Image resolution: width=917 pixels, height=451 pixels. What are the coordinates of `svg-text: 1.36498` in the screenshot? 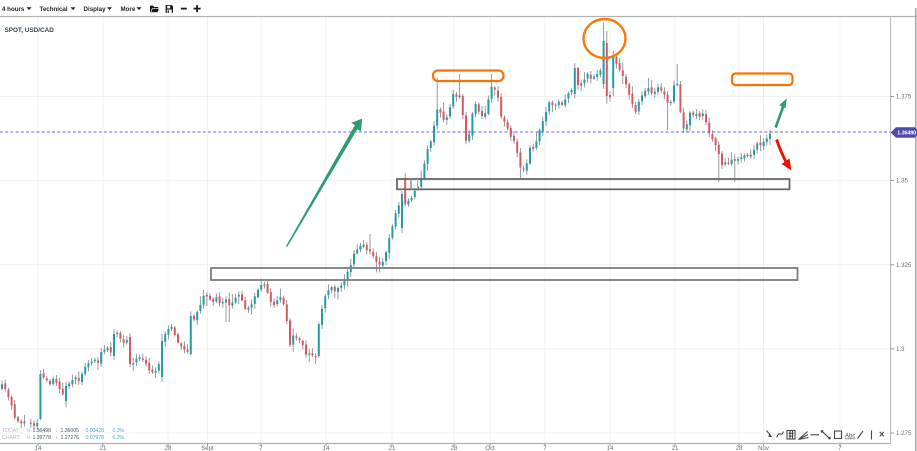 It's located at (42, 431).